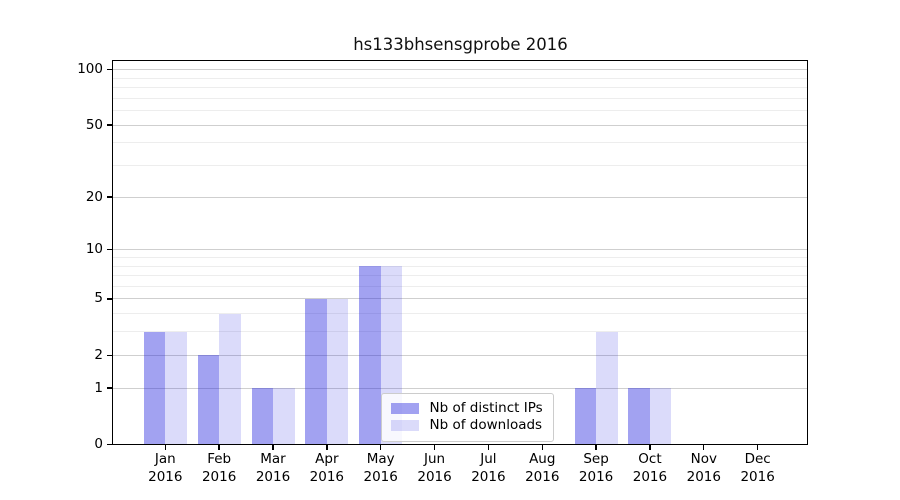 The height and width of the screenshot is (500, 900). I want to click on bar-distinct-ips-mar, so click(262, 416).